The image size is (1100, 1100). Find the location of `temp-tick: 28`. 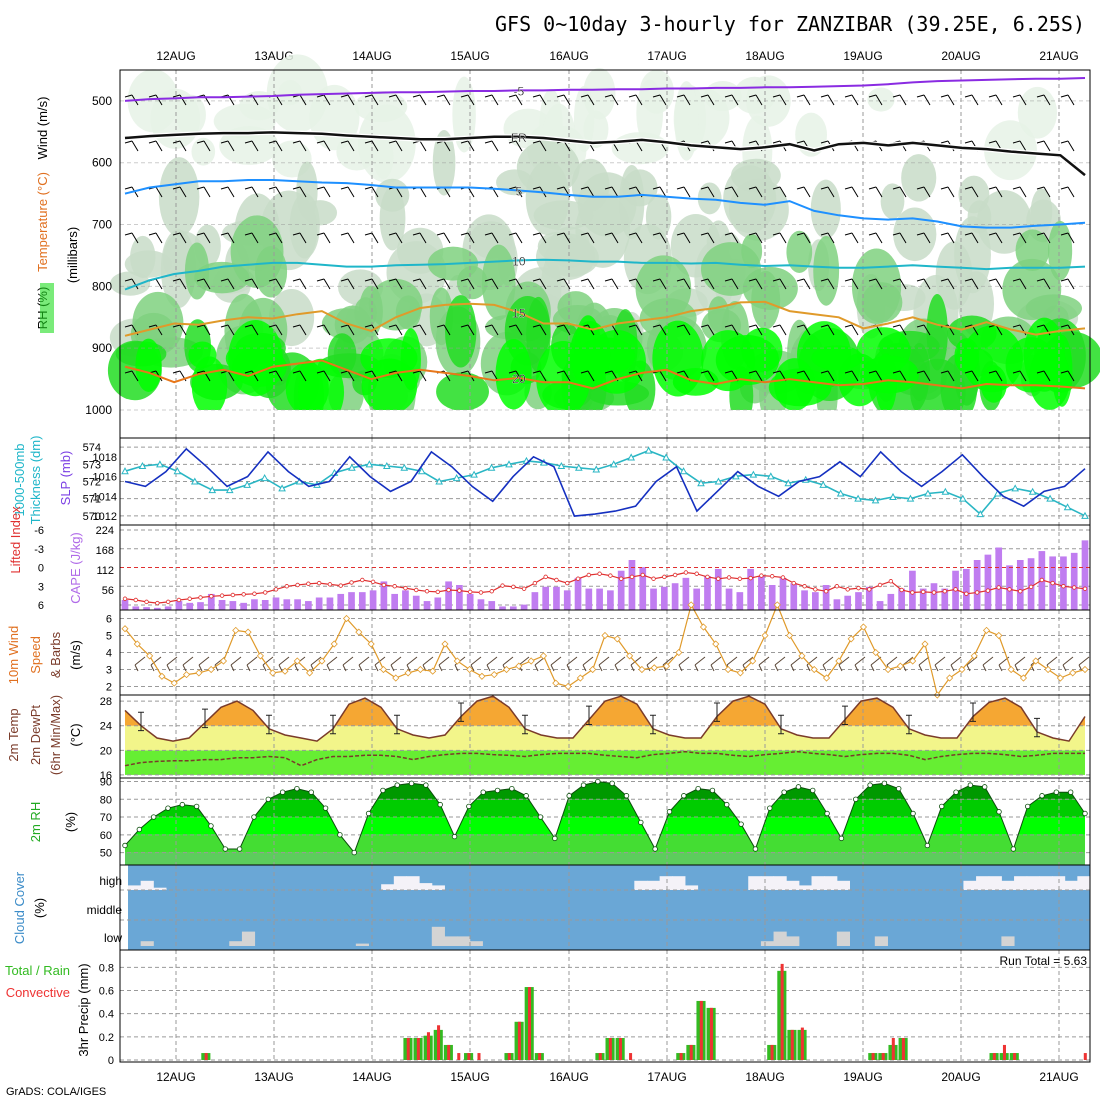

temp-tick: 28 is located at coordinates (106, 702).